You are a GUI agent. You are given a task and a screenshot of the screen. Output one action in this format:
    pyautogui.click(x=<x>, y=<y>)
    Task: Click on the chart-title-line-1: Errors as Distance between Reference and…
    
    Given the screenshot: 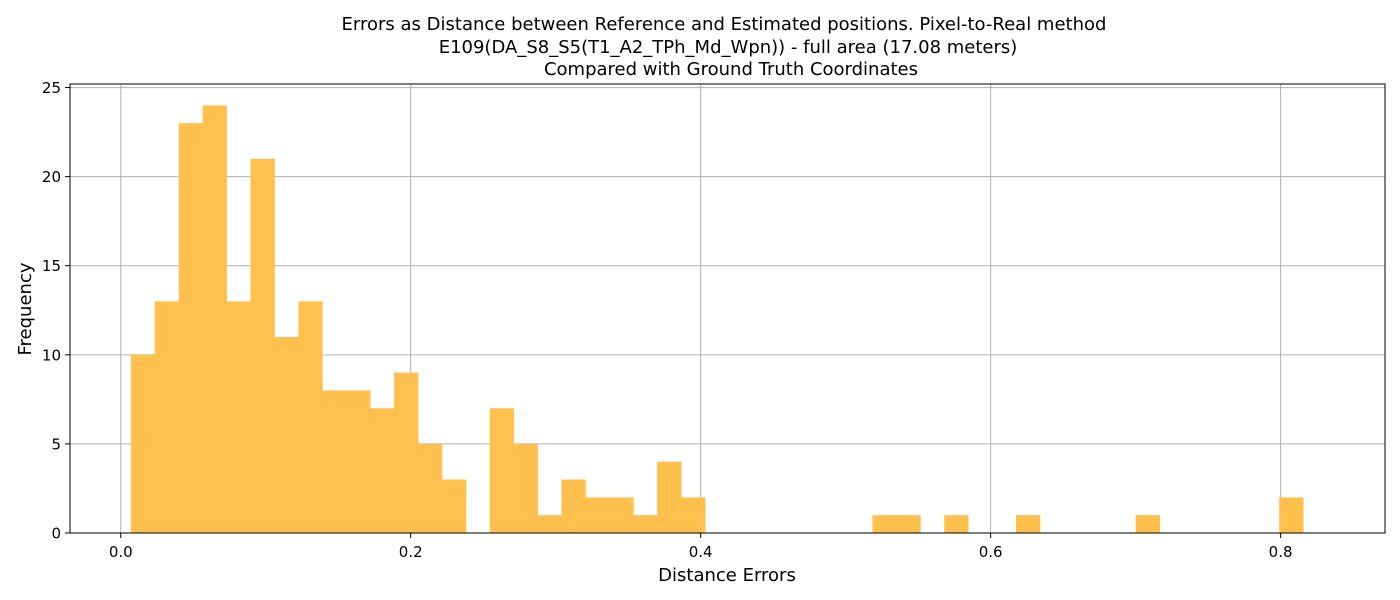 What is the action you would take?
    pyautogui.click(x=724, y=24)
    